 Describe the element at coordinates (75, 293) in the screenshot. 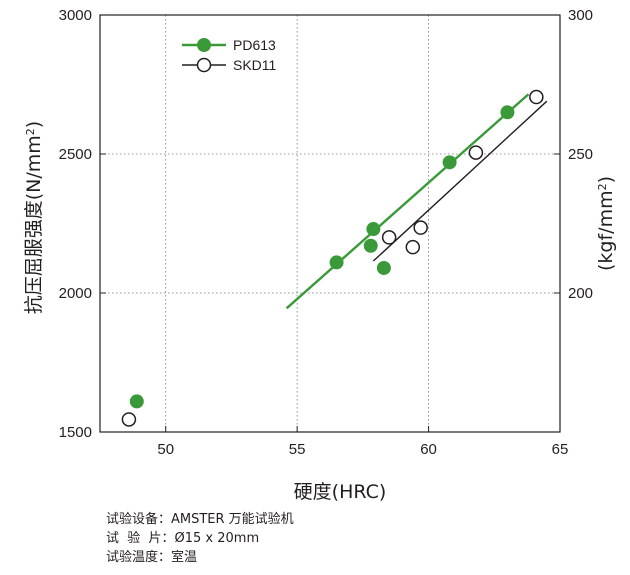

I see `y-tick-label: 2000` at that location.